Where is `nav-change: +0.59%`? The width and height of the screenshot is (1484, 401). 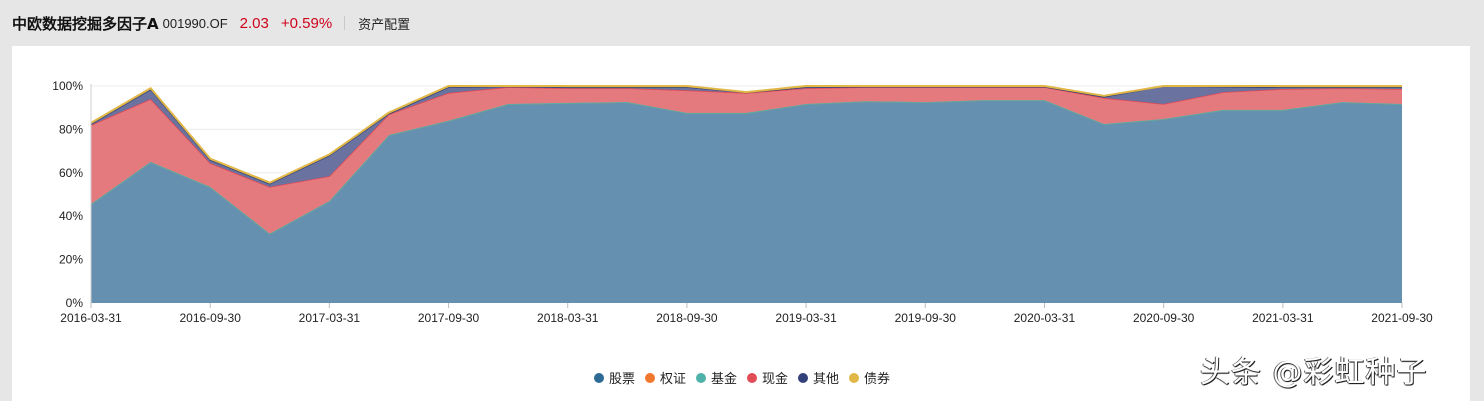
nav-change: +0.59% is located at coordinates (306, 23).